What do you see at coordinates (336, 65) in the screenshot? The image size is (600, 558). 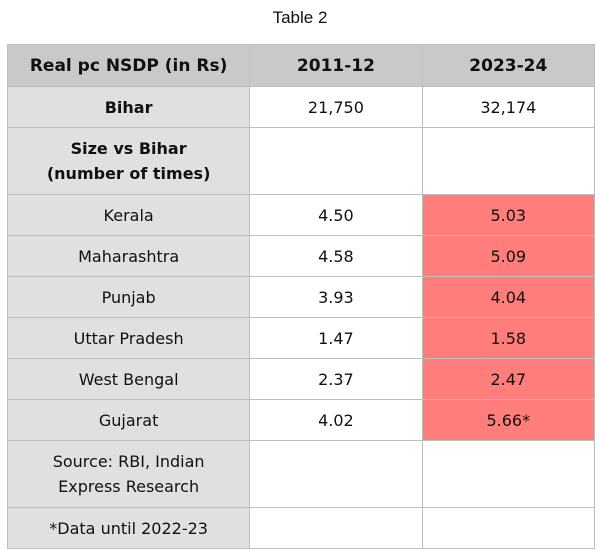 I see `header-2011: 2011-12` at bounding box center [336, 65].